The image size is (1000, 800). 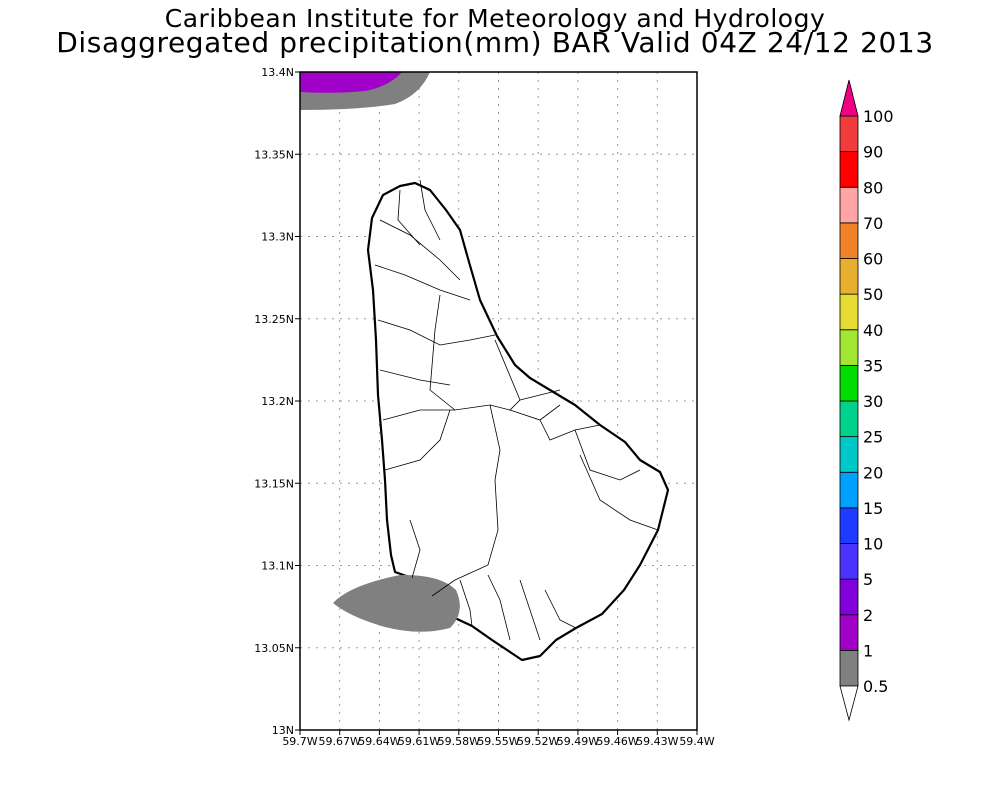 I want to click on lon-label: 59.46W, so click(x=617, y=741).